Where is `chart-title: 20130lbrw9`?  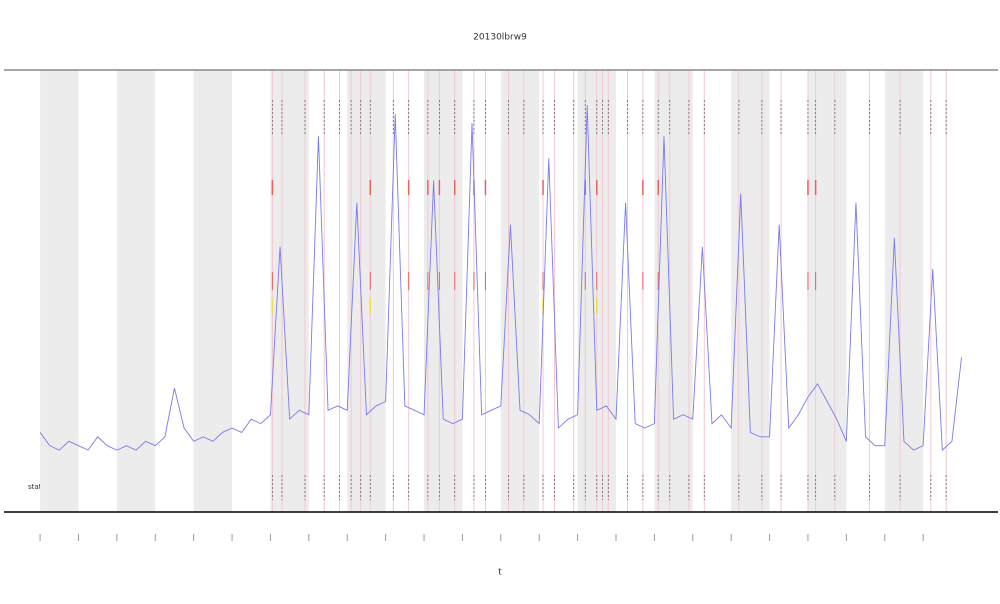 chart-title: 20130lbrw9 is located at coordinates (500, 38).